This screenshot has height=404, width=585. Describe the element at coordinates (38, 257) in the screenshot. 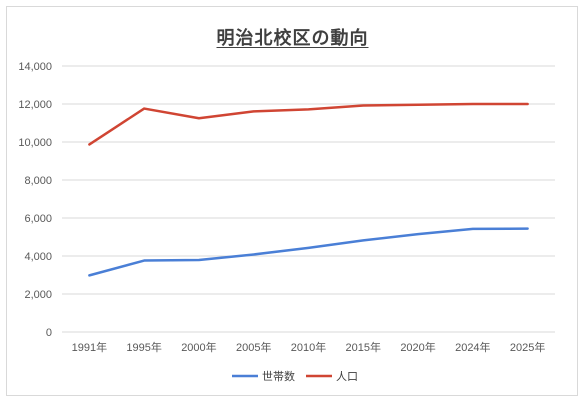

I see `y-tick-label: 4,000` at that location.